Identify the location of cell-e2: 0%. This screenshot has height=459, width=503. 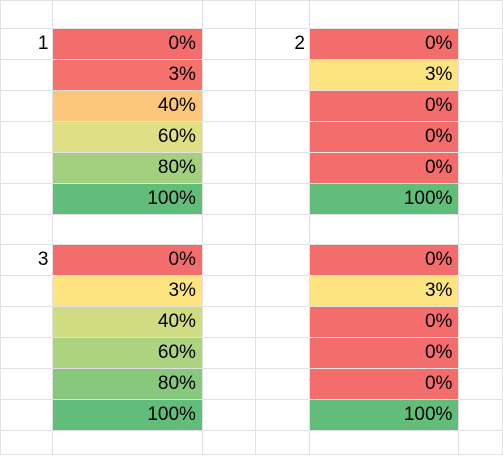
(384, 44).